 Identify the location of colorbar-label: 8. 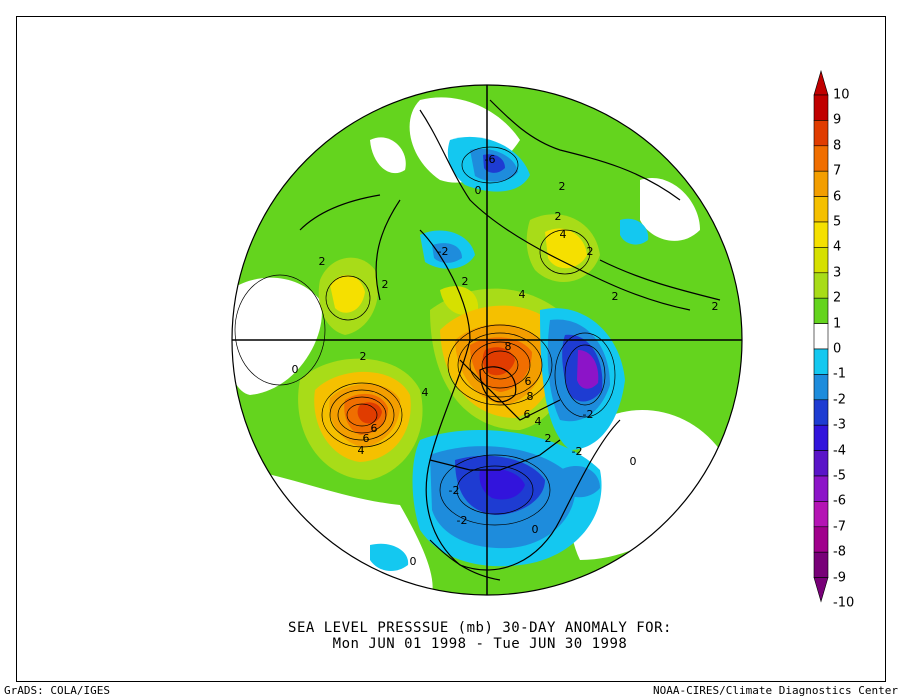
(837, 146).